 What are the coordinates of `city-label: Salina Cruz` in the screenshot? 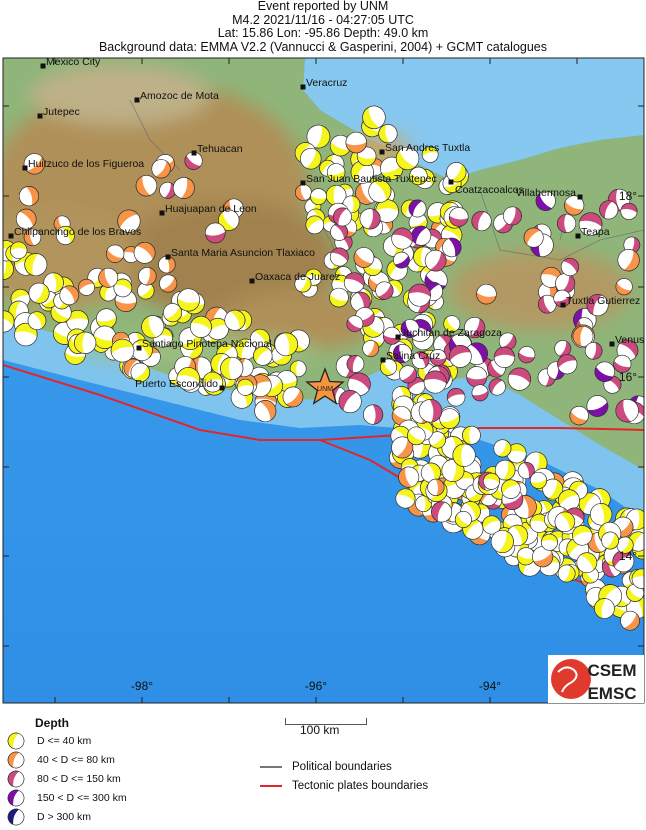 It's located at (413, 356).